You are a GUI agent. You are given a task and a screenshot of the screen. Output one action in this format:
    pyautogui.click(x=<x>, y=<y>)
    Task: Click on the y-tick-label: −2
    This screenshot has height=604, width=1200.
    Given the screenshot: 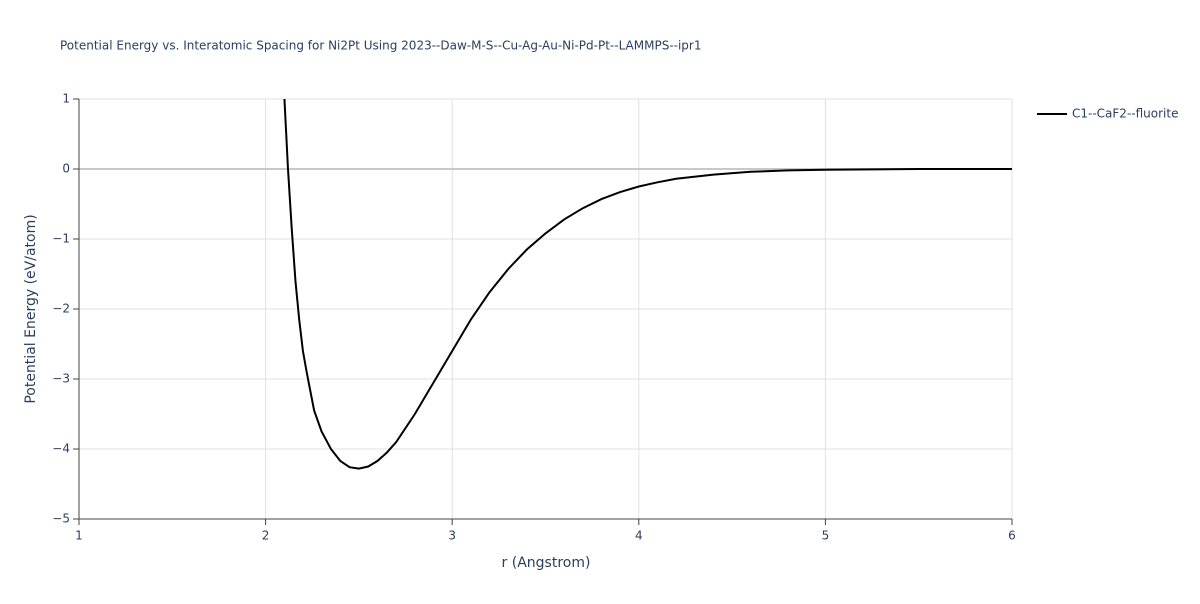 What is the action you would take?
    pyautogui.click(x=61, y=309)
    